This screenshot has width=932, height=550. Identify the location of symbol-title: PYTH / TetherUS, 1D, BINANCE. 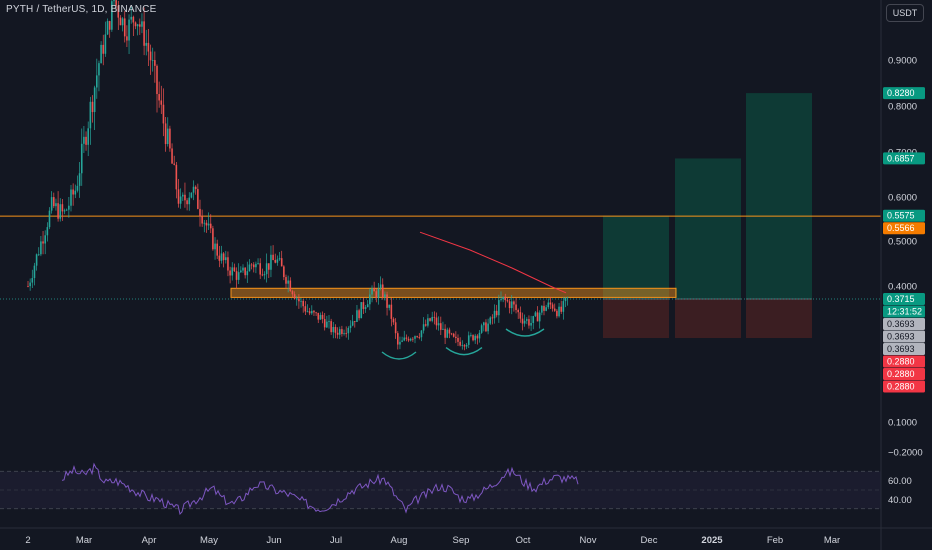
(81, 9).